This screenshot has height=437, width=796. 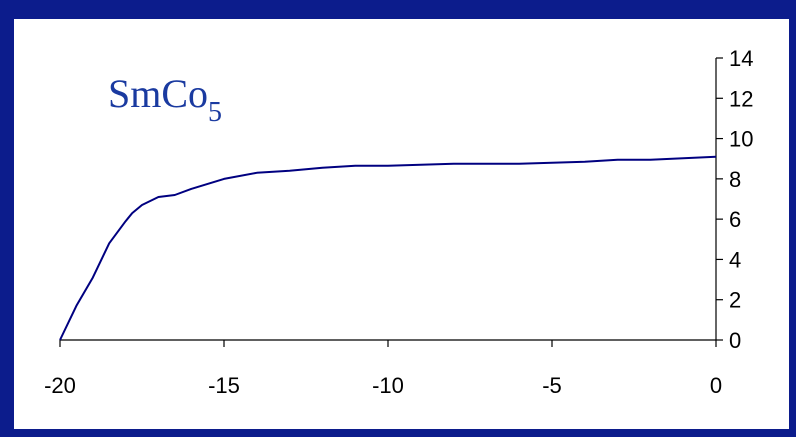 I want to click on y-tick-label: 6, so click(x=735, y=219).